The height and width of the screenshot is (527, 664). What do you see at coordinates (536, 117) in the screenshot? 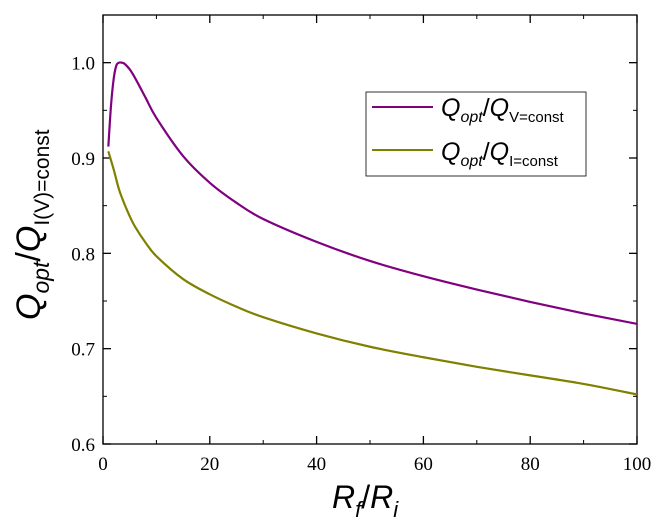
I see `legend-sub-v-const: V=const` at bounding box center [536, 117].